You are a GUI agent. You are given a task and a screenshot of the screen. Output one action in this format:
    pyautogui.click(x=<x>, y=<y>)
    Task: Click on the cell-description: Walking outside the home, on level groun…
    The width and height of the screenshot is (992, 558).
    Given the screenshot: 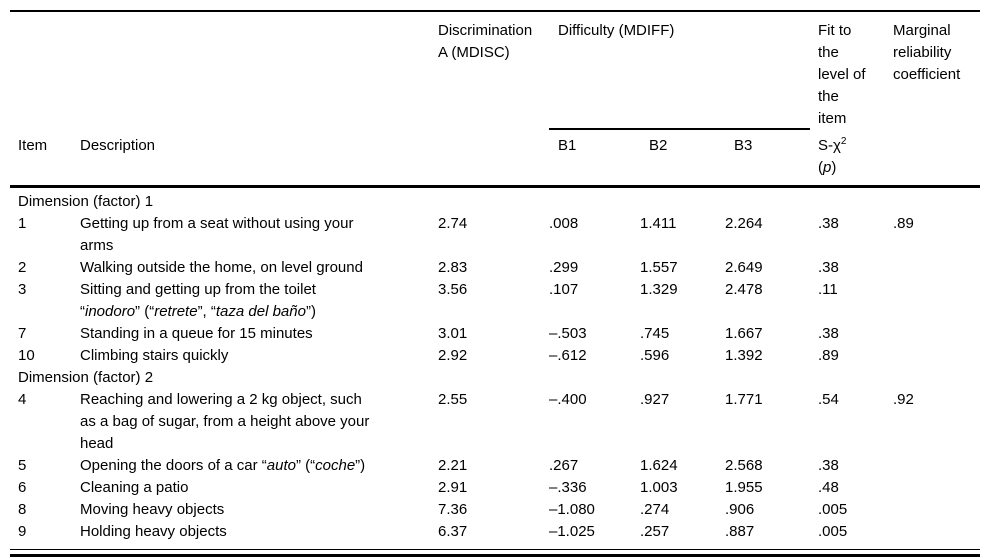 What is the action you would take?
    pyautogui.click(x=259, y=268)
    